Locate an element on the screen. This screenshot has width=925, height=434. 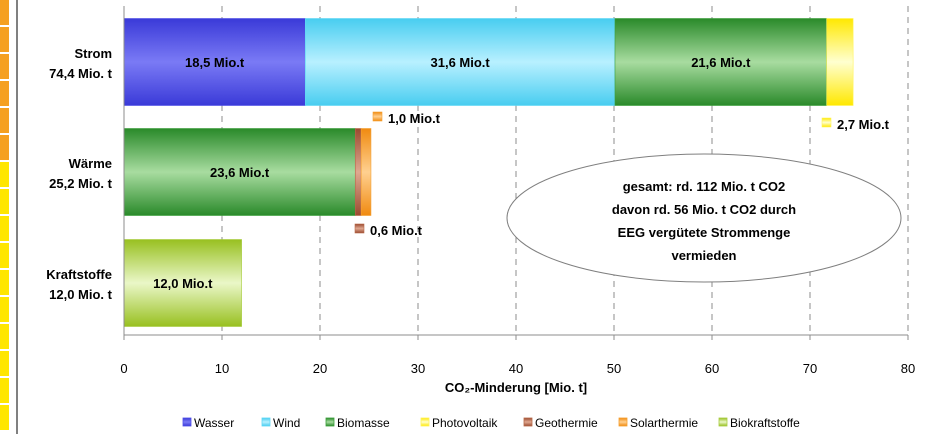
callout-marker-geothermie is located at coordinates (359, 228).